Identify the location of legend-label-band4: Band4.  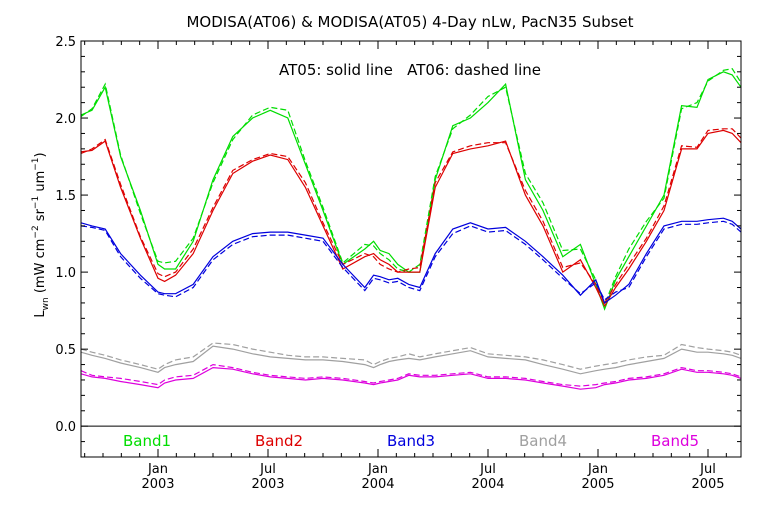
(543, 441).